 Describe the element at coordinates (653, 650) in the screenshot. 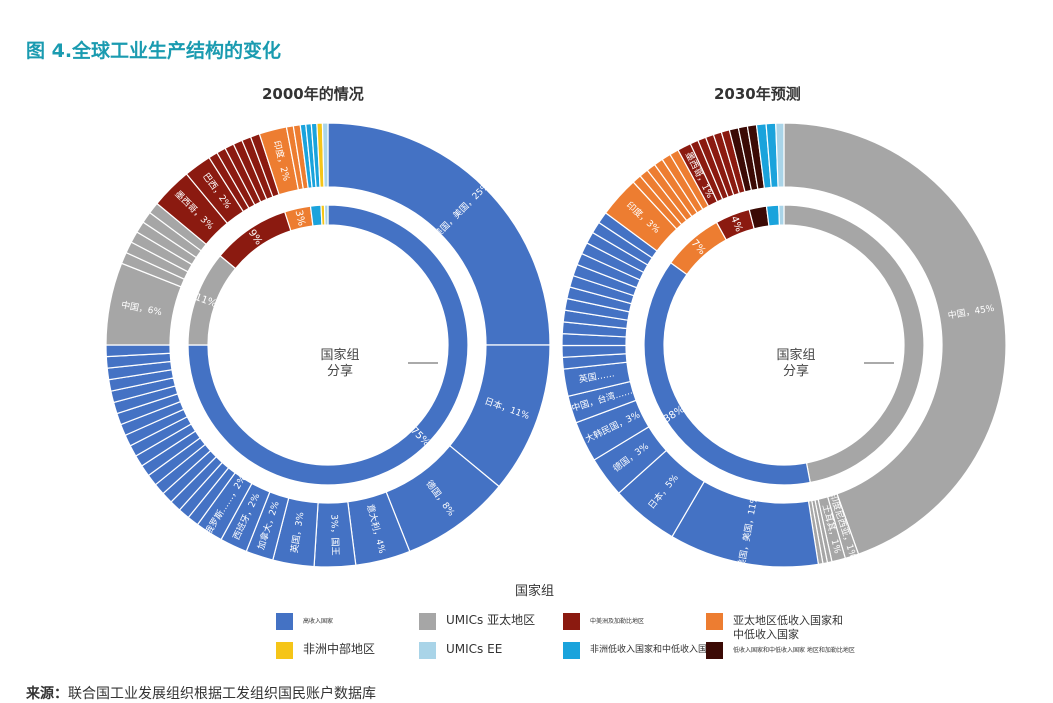

I see `legend-label-africa-low-income: 非洲低收入国家和中低收入国家` at that location.